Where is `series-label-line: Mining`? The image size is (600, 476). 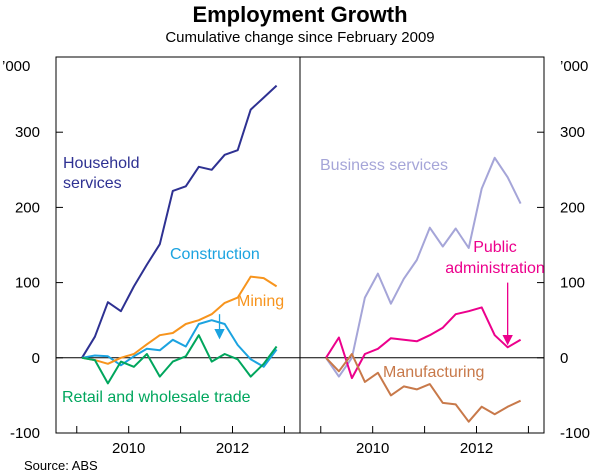
series-label-line: Mining is located at coordinates (260, 301).